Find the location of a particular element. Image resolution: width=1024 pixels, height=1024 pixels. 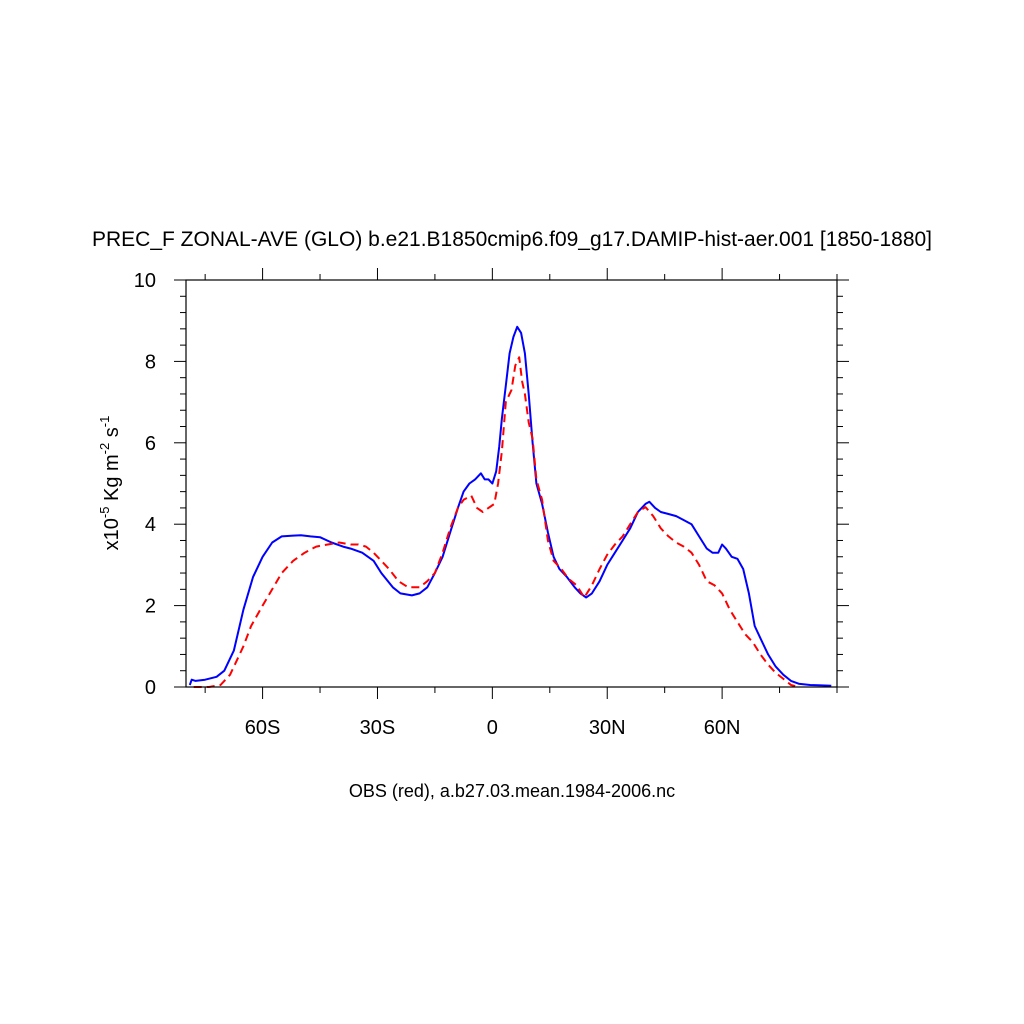

y-label-unit-b: s is located at coordinates (112, 435).